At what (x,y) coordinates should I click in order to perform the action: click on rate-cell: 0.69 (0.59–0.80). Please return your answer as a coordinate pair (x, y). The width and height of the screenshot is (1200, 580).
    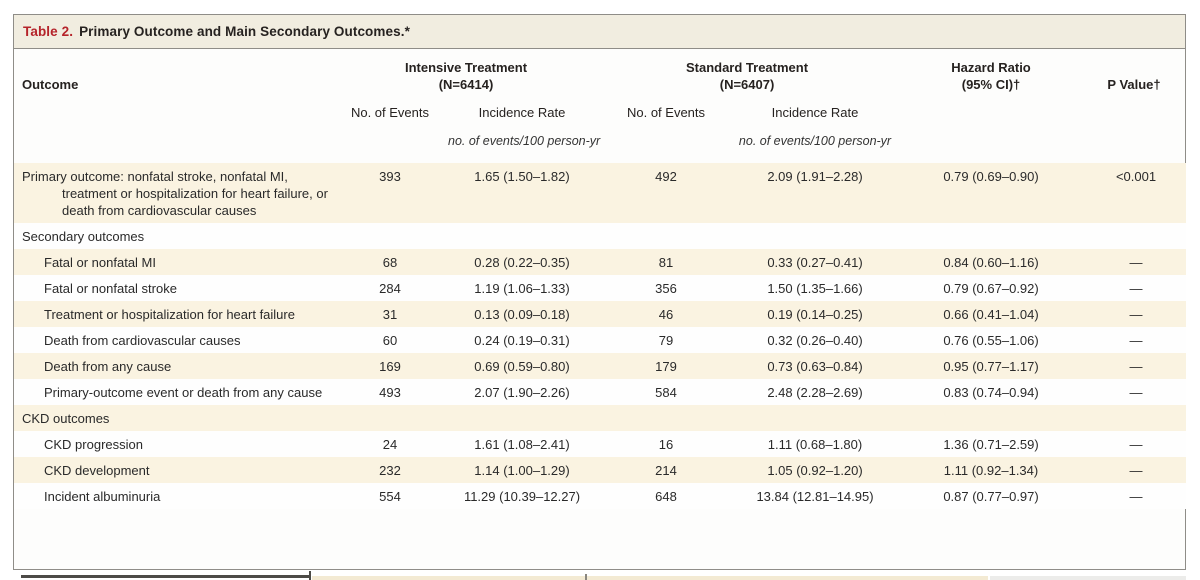
    Looking at the image, I should click on (522, 366).